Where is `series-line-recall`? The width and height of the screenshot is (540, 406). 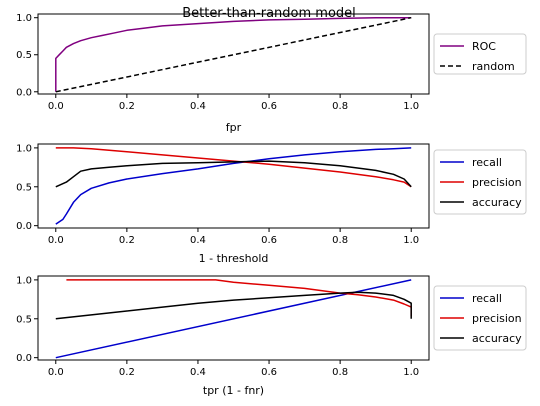
series-line-recall is located at coordinates (233, 186).